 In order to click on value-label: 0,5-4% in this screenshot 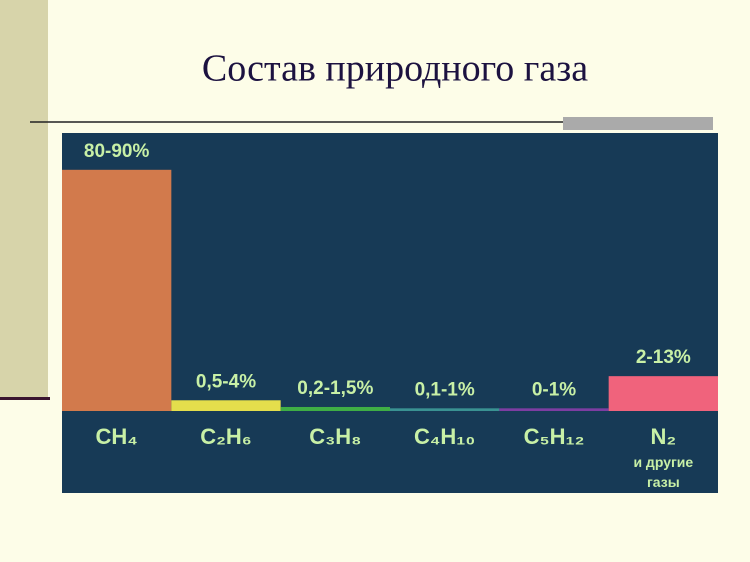, I will do `click(226, 381)`.